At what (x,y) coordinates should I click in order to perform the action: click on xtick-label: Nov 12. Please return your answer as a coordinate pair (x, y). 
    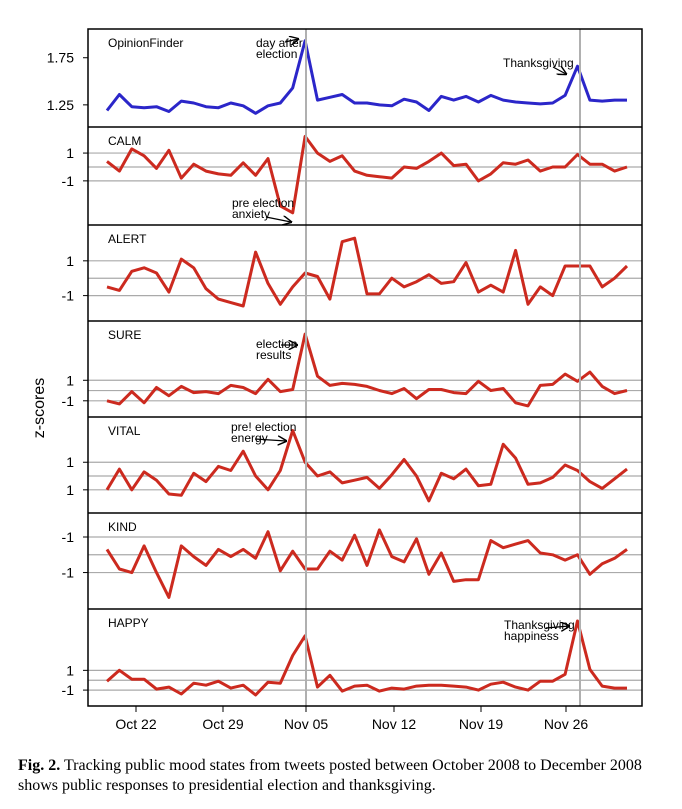
    Looking at the image, I should click on (394, 724).